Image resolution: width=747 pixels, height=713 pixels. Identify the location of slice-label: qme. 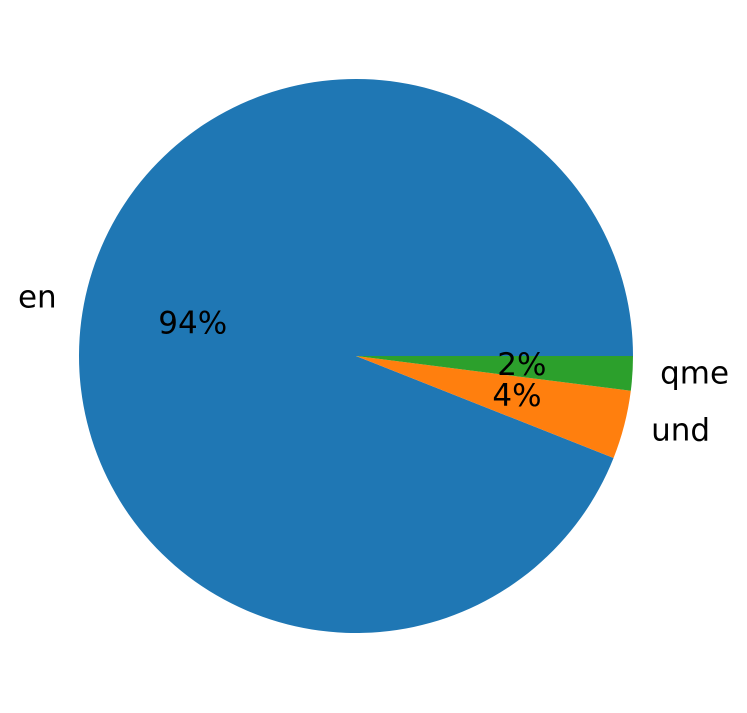
(694, 374).